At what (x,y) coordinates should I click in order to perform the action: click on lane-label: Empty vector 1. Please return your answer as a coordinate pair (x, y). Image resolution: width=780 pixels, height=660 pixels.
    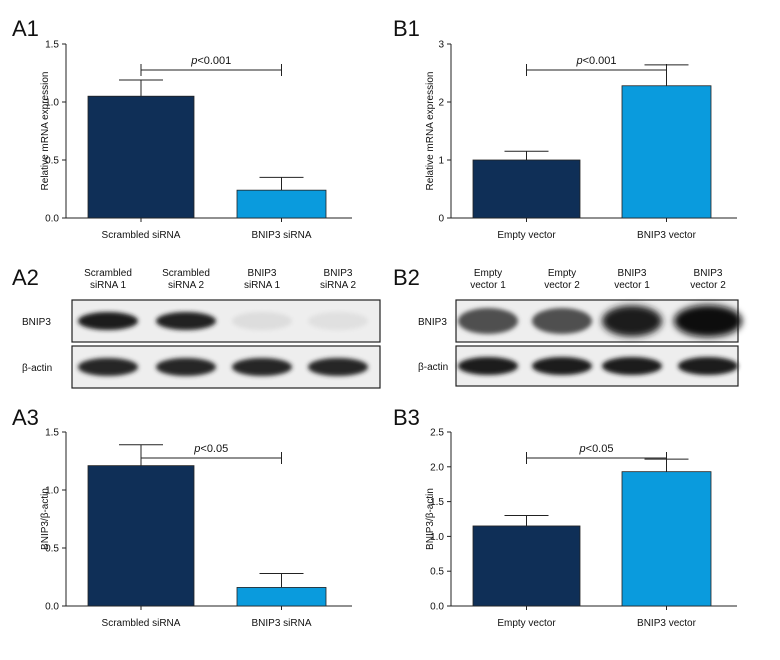
    Looking at the image, I should click on (488, 279).